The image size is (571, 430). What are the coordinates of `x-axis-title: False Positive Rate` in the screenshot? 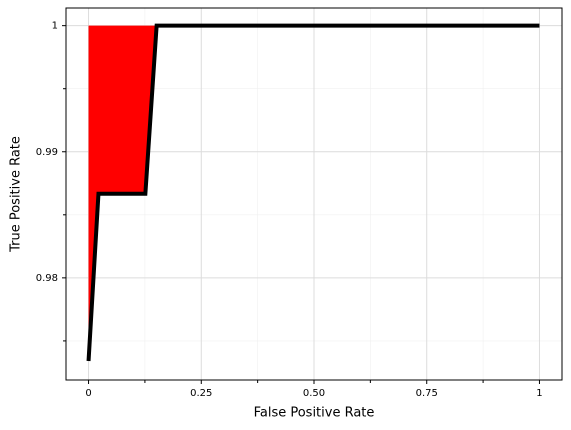 It's located at (314, 413).